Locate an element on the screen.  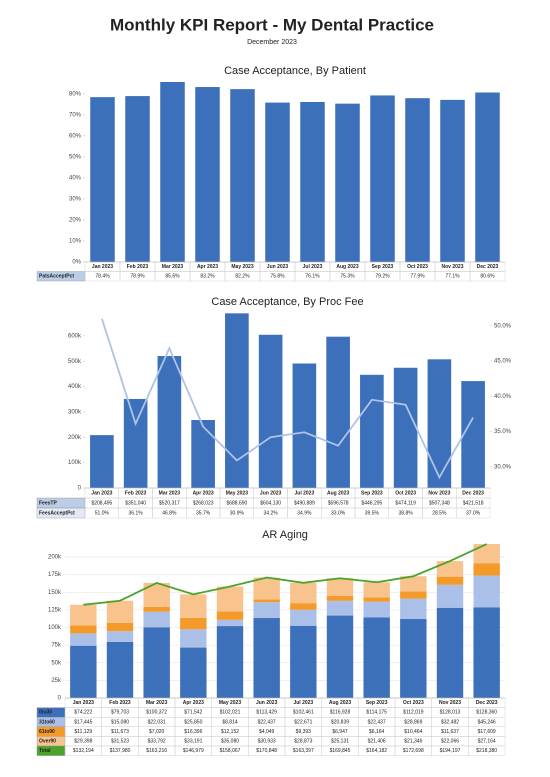
value-label: $29,398 is located at coordinates (83, 742).